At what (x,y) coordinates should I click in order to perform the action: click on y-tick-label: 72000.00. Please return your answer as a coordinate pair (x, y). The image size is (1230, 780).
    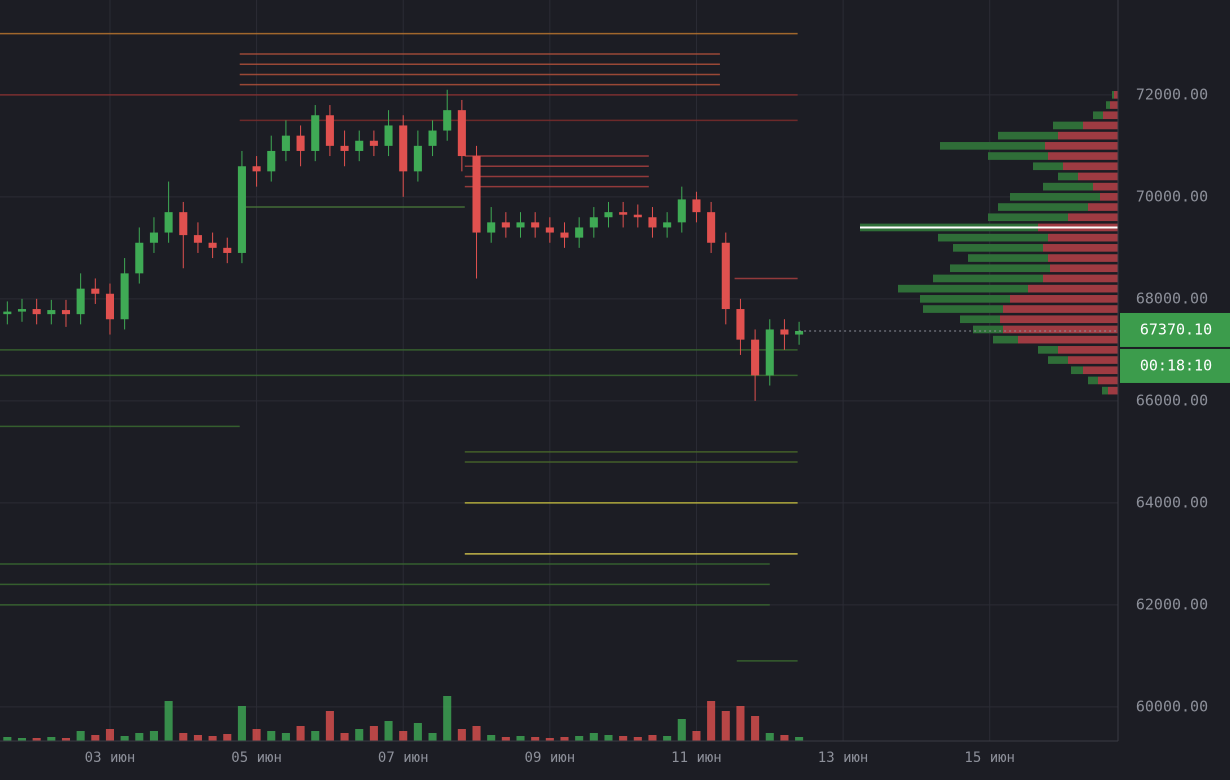
    Looking at the image, I should click on (1172, 94).